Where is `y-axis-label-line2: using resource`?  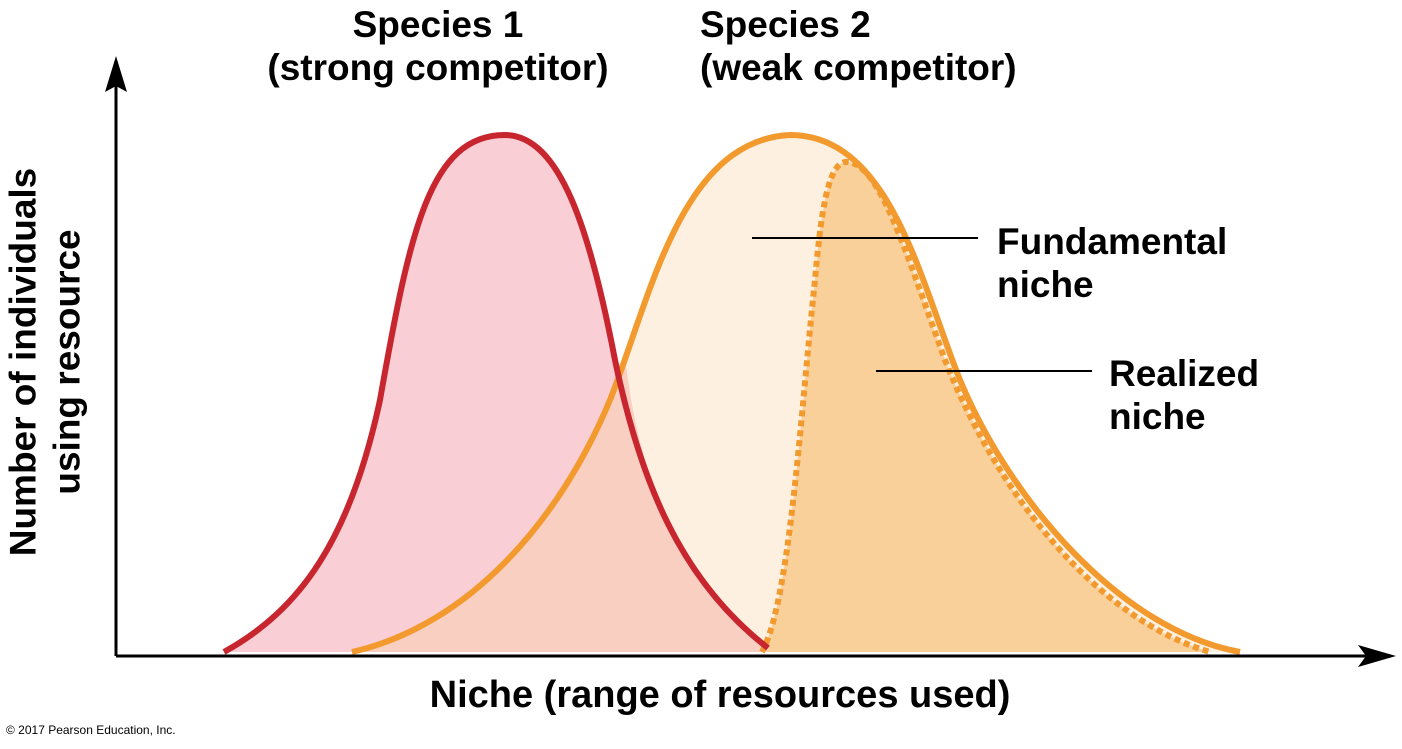
y-axis-label-line2: using resource is located at coordinates (67, 362).